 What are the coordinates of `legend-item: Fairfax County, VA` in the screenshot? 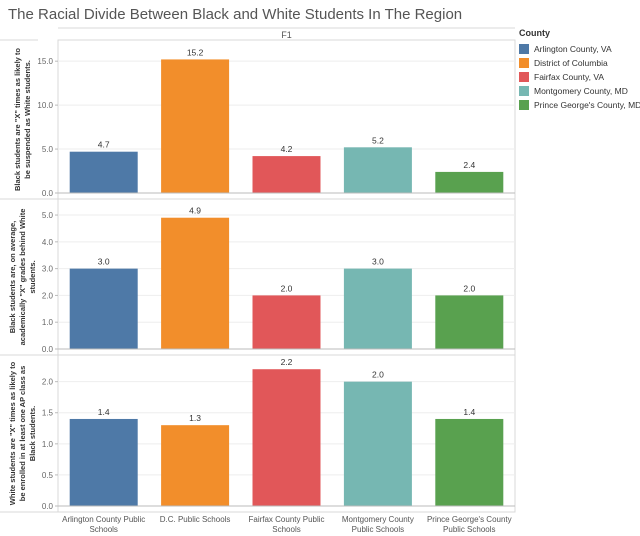 It's located at (579, 77).